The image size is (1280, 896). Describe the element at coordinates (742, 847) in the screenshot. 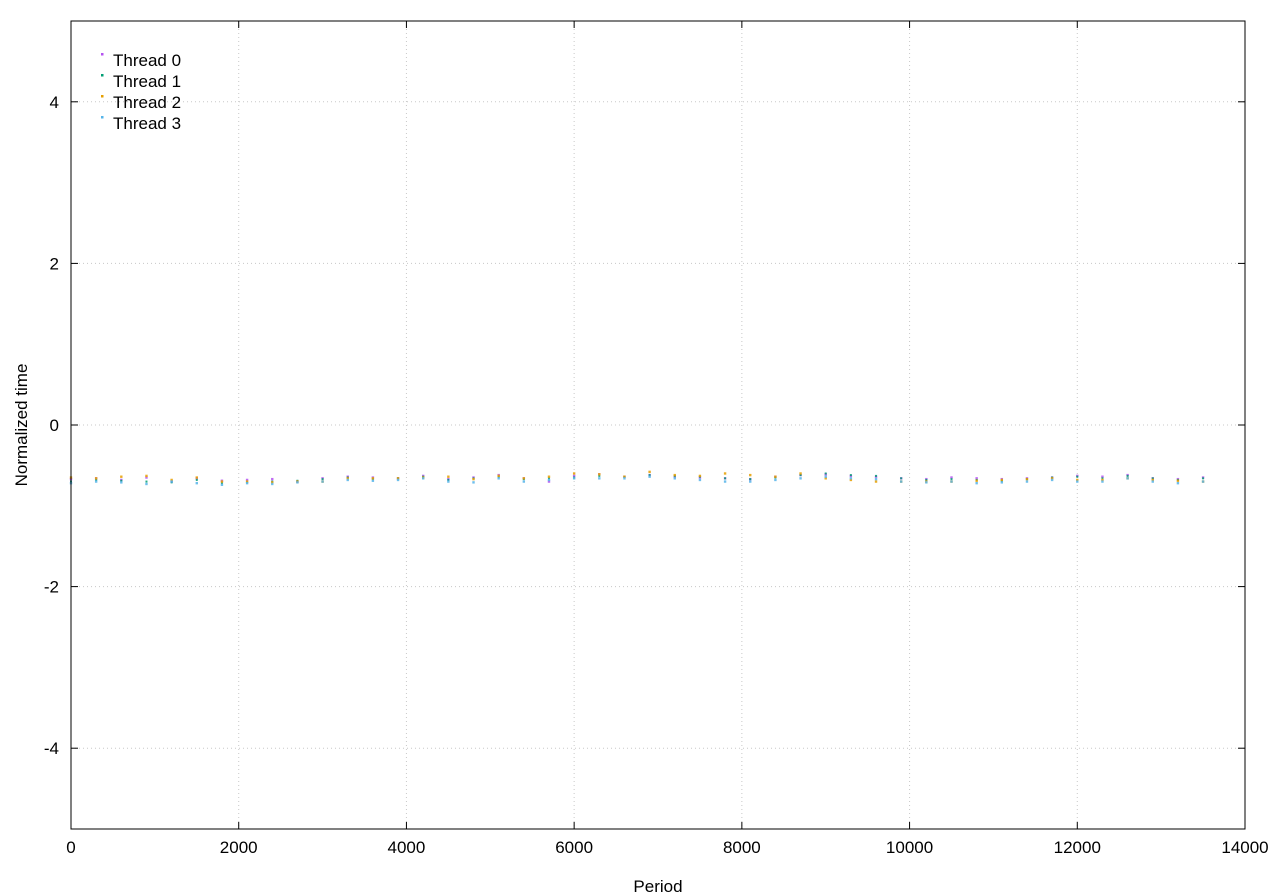

I see `x-tick-label: 8000` at that location.